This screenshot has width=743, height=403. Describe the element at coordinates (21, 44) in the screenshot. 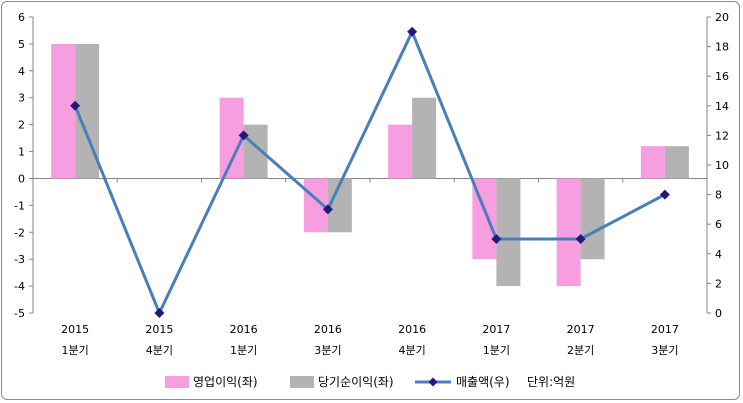

I see `left-tick-label: 5` at that location.